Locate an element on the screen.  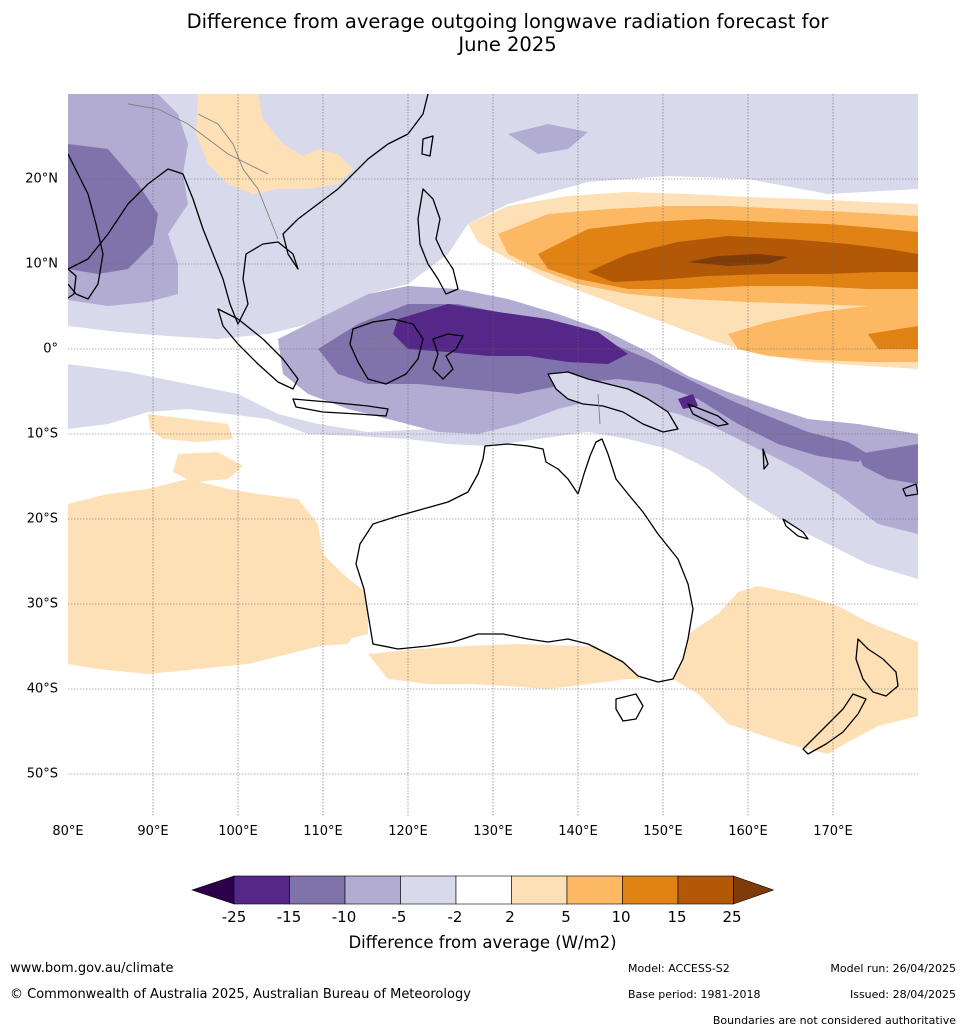
border-borneo is located at coordinates (385, 342).